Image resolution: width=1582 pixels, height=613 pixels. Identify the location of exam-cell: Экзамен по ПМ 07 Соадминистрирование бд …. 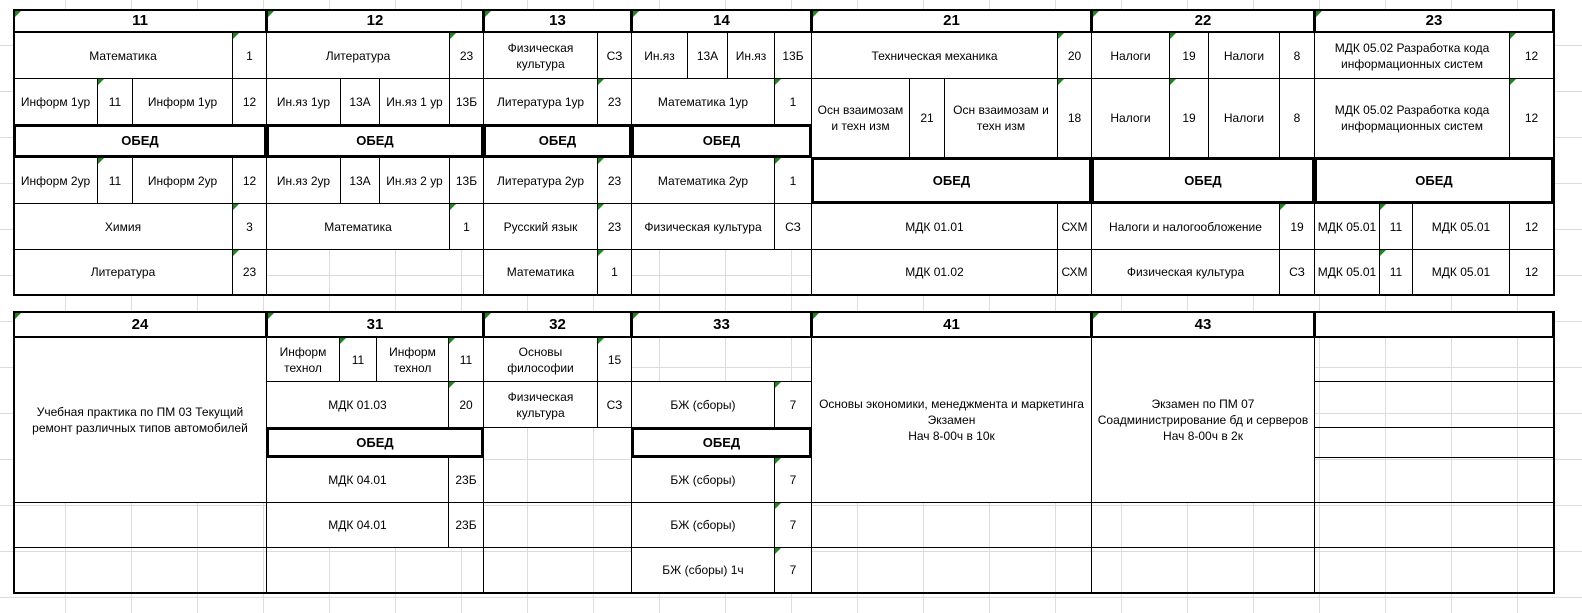
(1203, 420).